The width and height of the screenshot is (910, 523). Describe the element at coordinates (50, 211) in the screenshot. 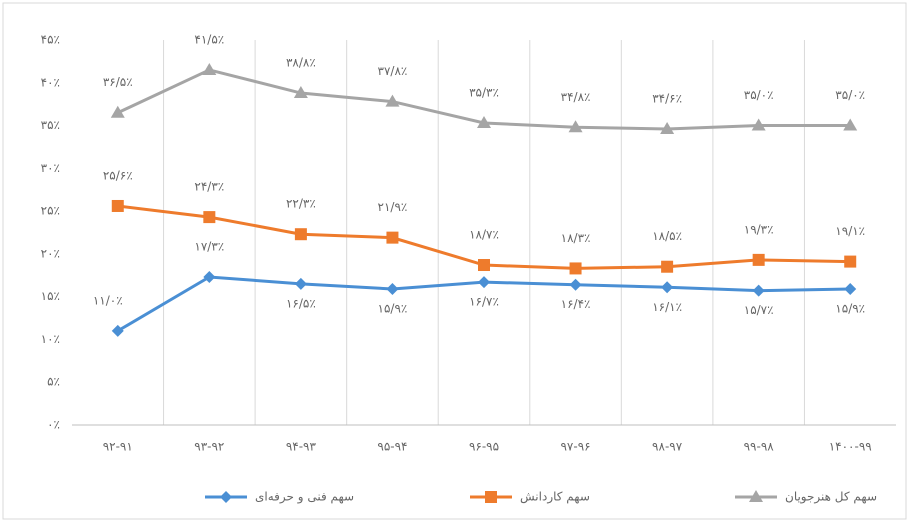

I see `y-tick-label: ۲۵٪` at that location.